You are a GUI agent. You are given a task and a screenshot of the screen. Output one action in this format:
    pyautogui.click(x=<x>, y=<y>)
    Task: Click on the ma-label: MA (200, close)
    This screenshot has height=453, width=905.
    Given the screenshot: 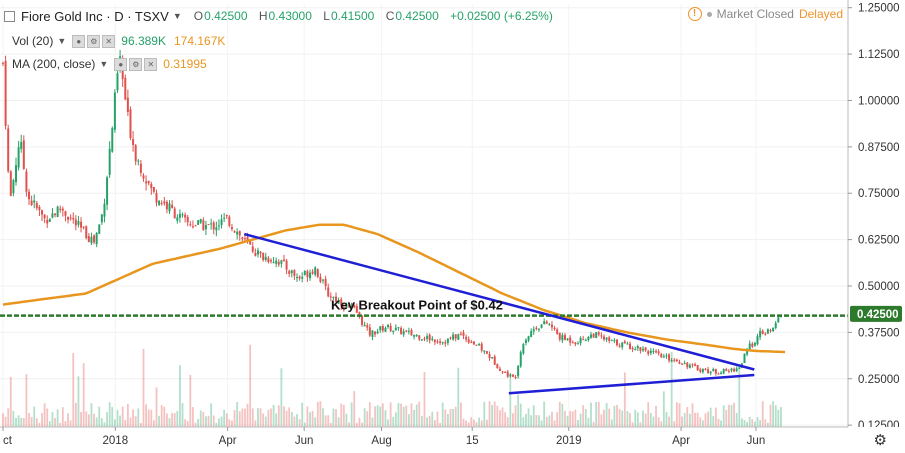 What is the action you would take?
    pyautogui.click(x=54, y=64)
    